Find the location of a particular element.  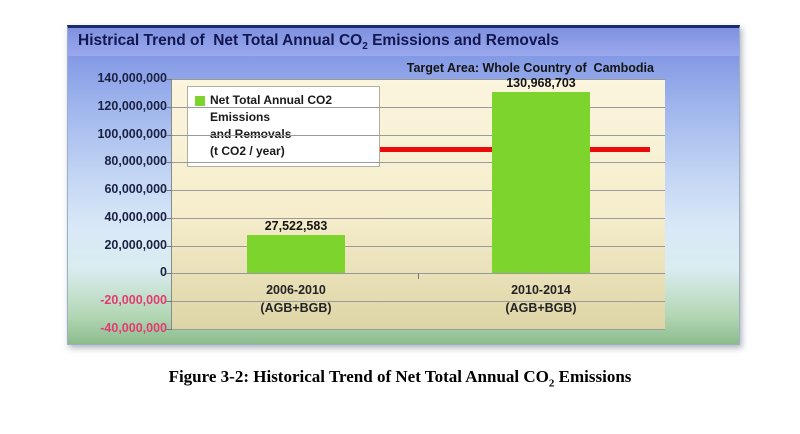

y-axis-tick-label: -20,000,000 is located at coordinates (133, 300).